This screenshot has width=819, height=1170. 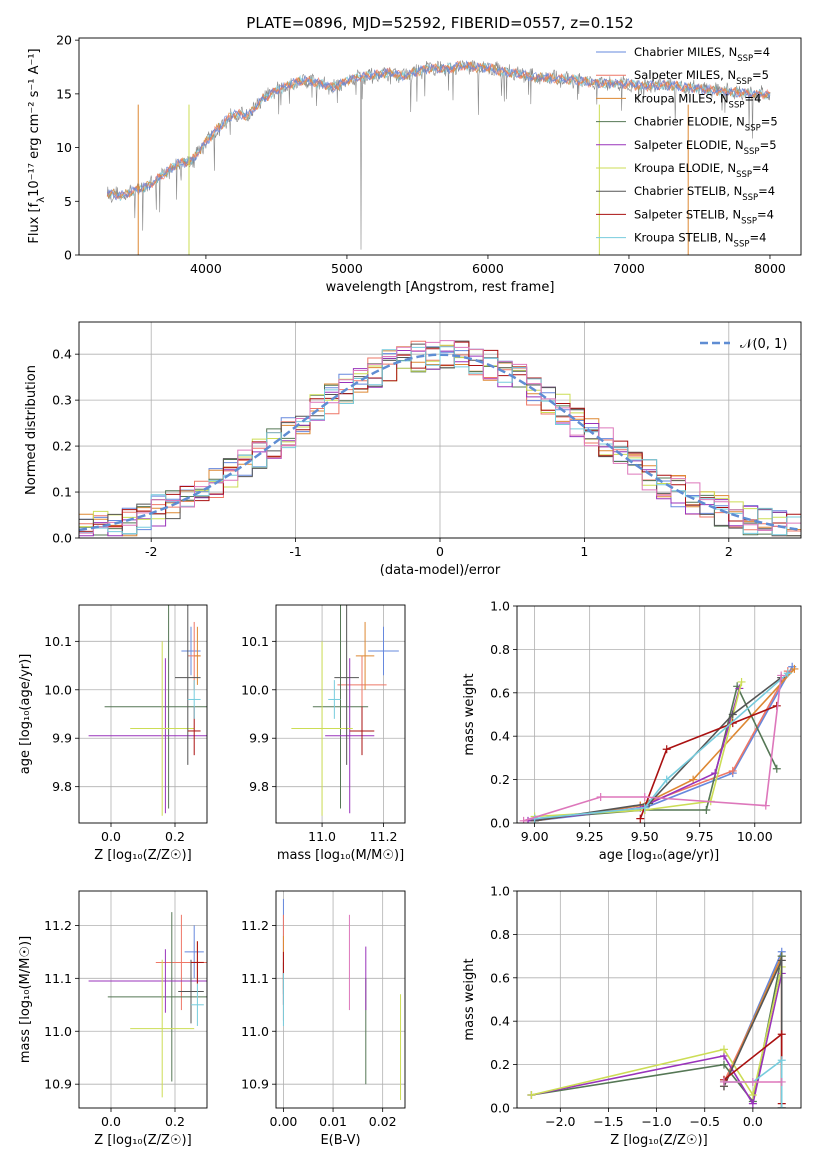 What do you see at coordinates (206, 268) in the screenshot?
I see `x-tick-label: 4000` at bounding box center [206, 268].